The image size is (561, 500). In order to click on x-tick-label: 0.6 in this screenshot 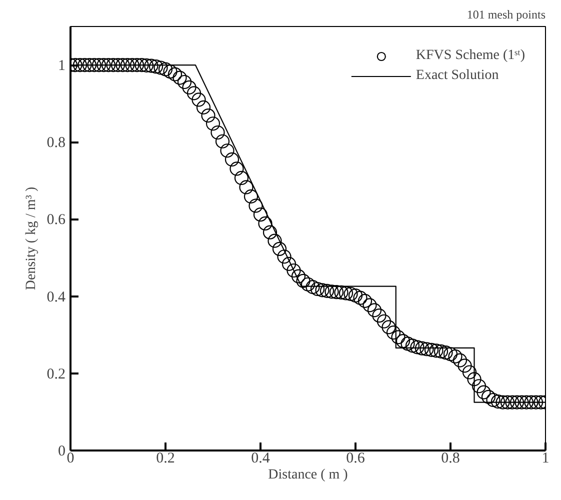, I will do `click(356, 458)`.